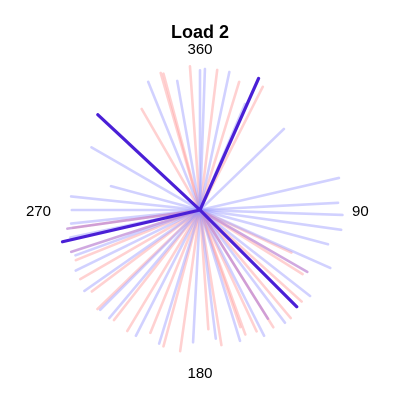 This screenshot has height=400, width=400. I want to click on direction-label-north: 360, so click(199, 49).